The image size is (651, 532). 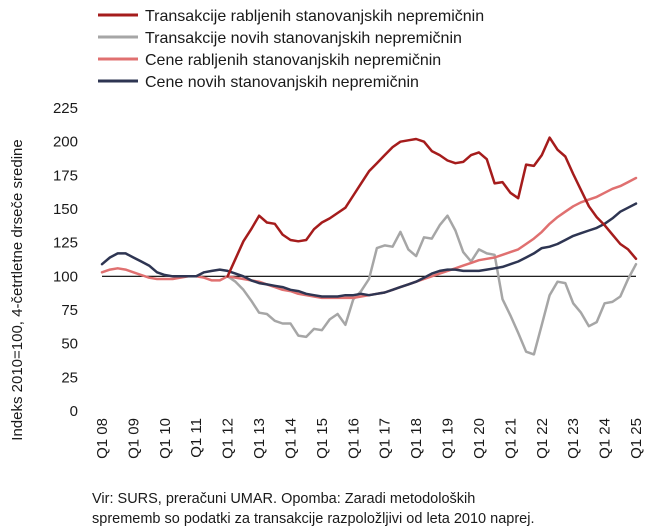 I want to click on y-tick-label: 225, so click(x=65, y=108).